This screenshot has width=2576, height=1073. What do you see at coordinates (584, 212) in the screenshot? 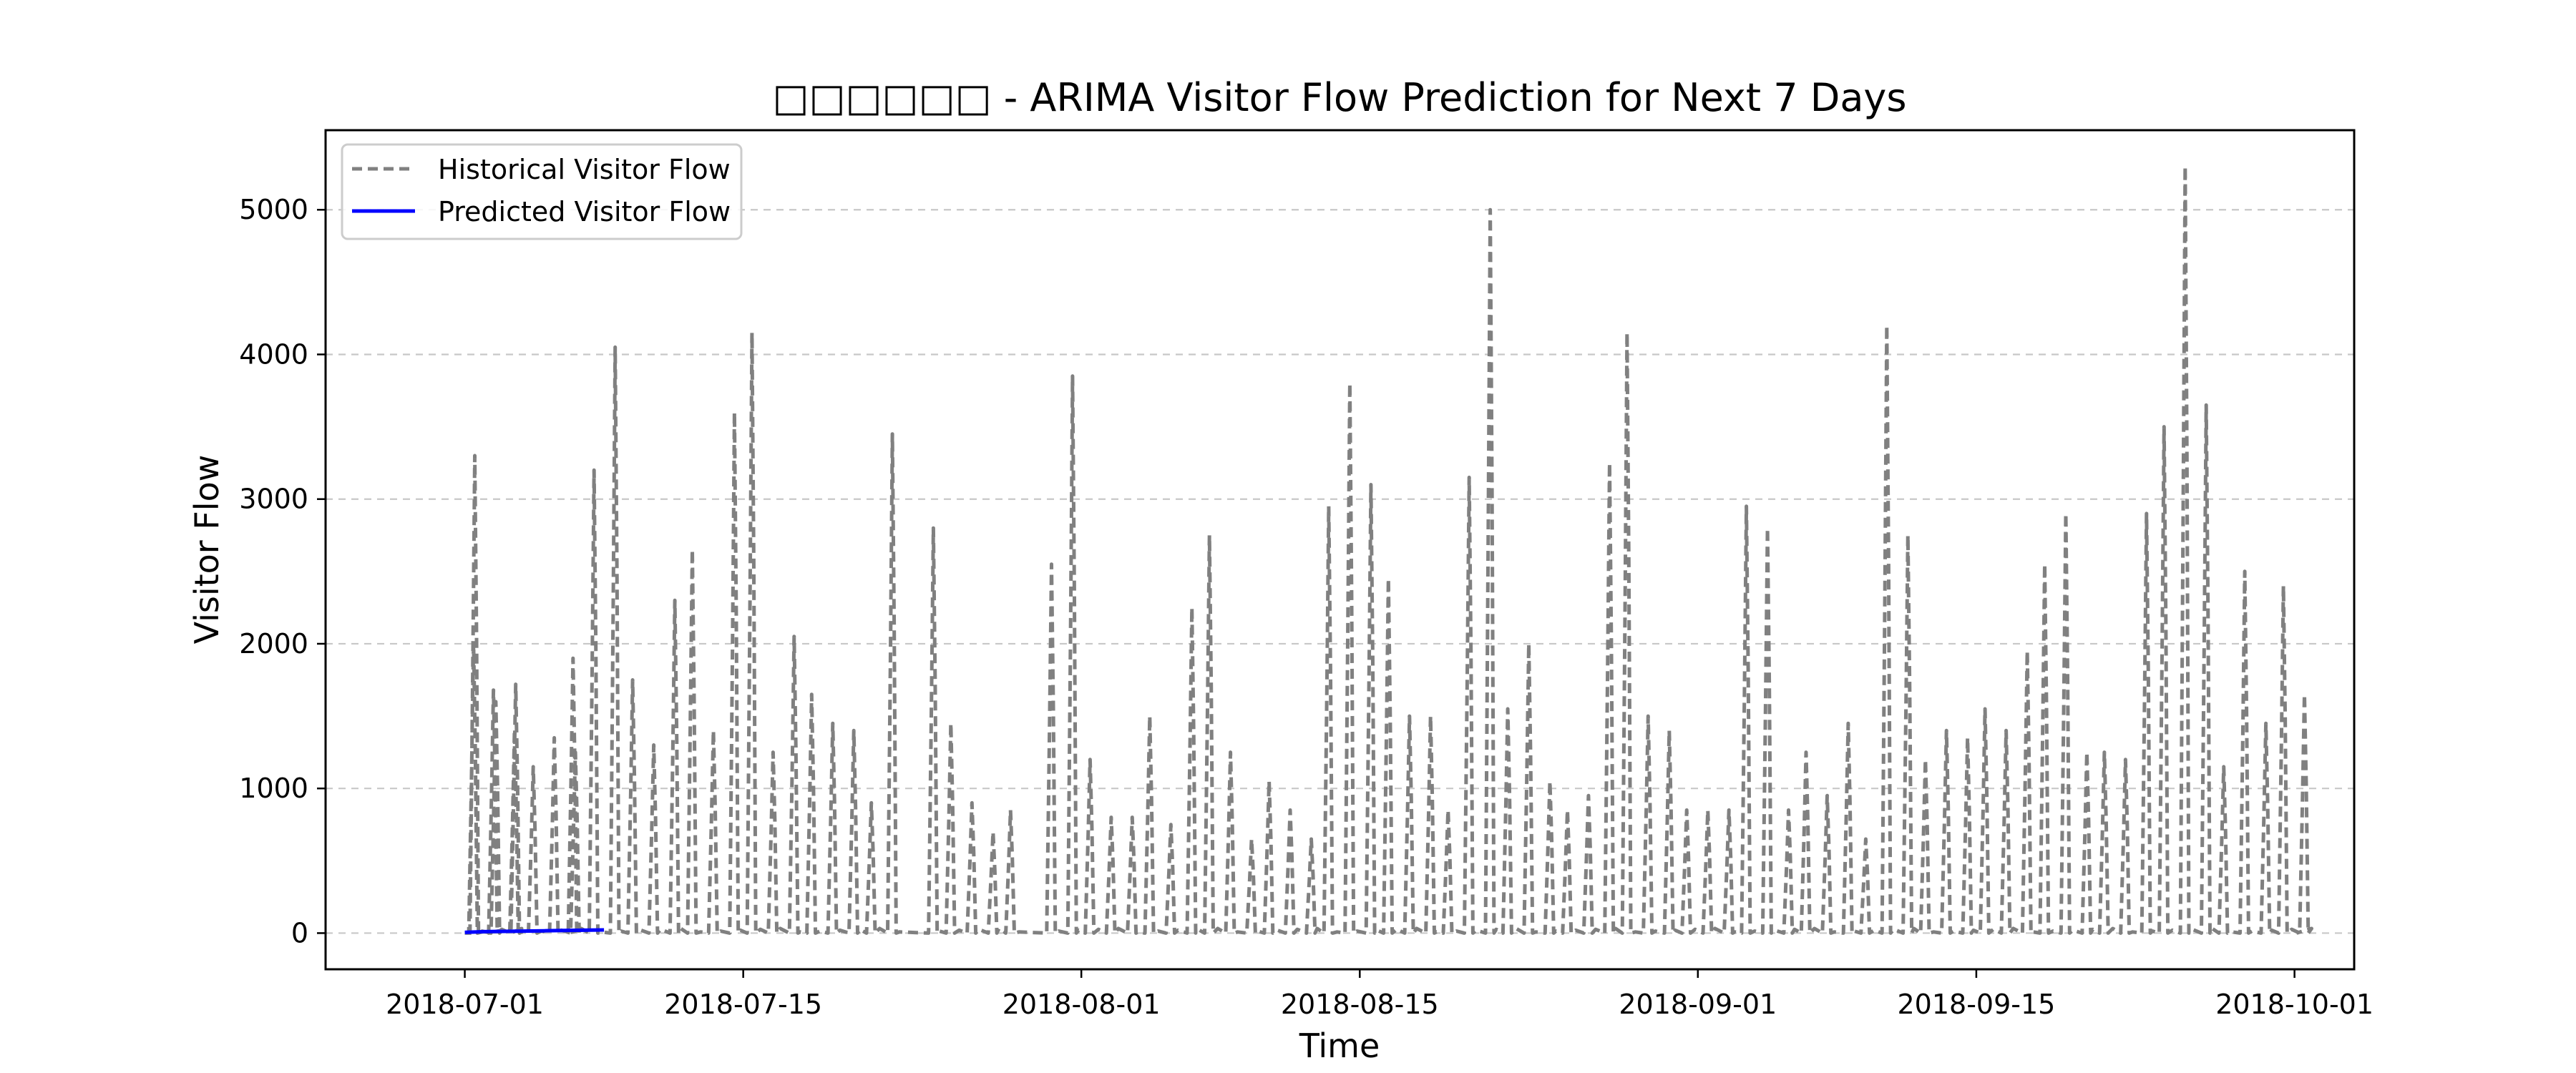
I see `legend-predicted-label: Predicted Visitor Flow` at bounding box center [584, 212].